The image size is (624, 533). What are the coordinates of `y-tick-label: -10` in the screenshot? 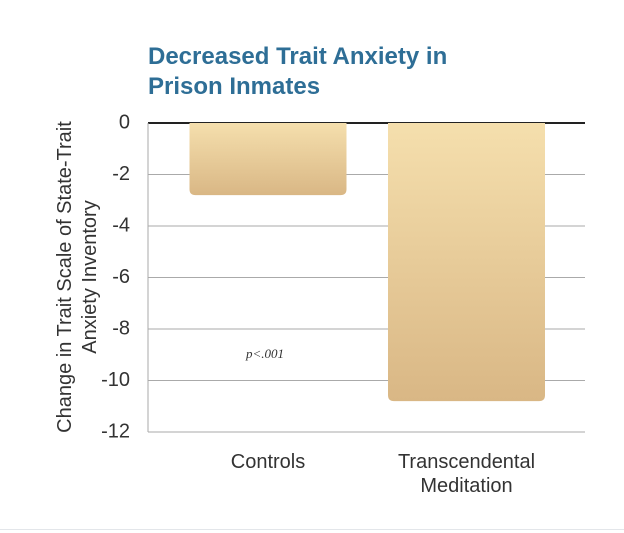 It's located at (115, 380).